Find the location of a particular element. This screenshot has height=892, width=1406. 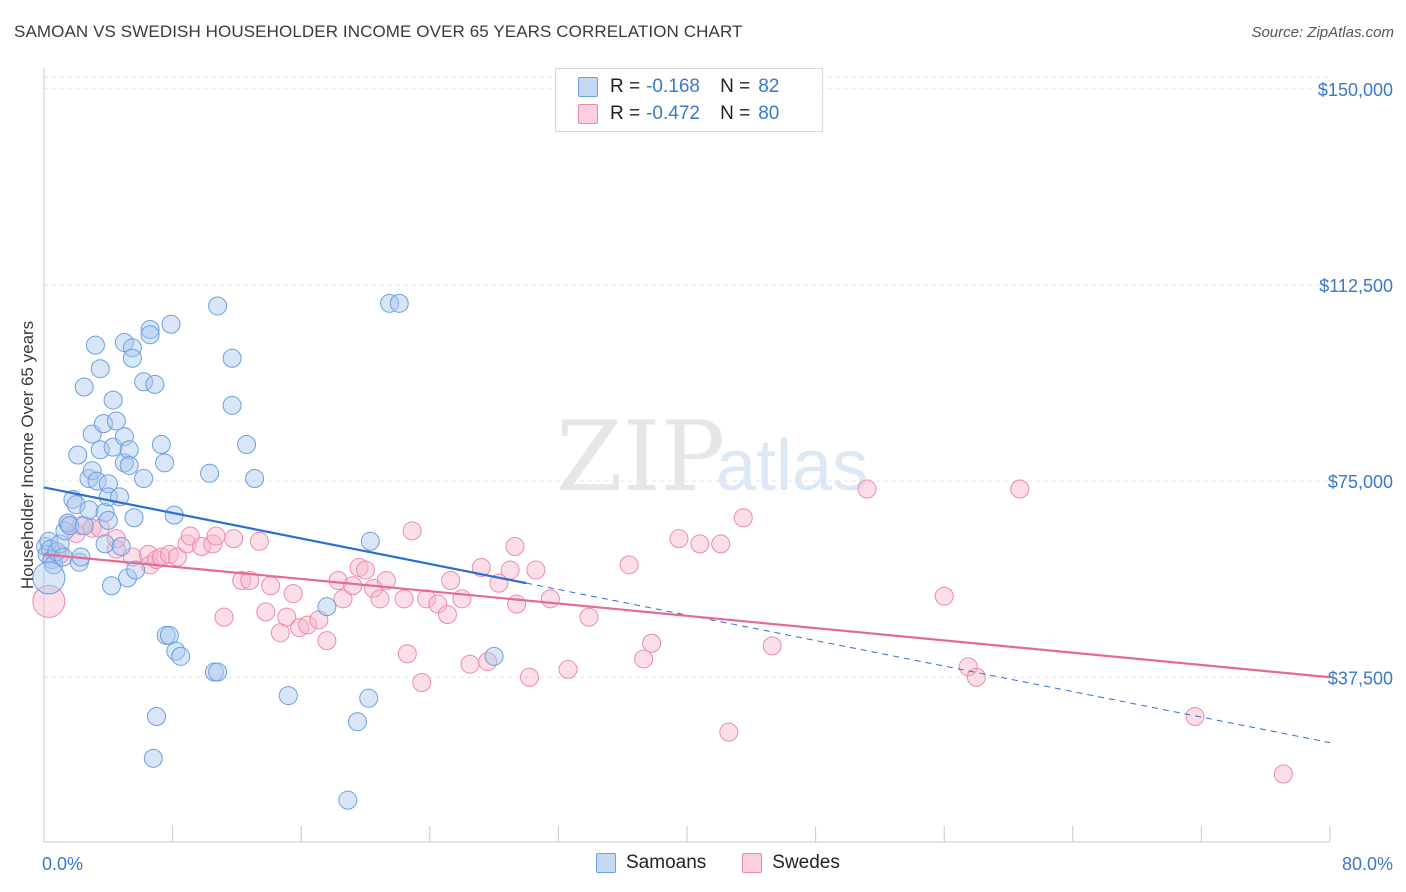

y-tick-label: $75,000 is located at coordinates (1360, 482).